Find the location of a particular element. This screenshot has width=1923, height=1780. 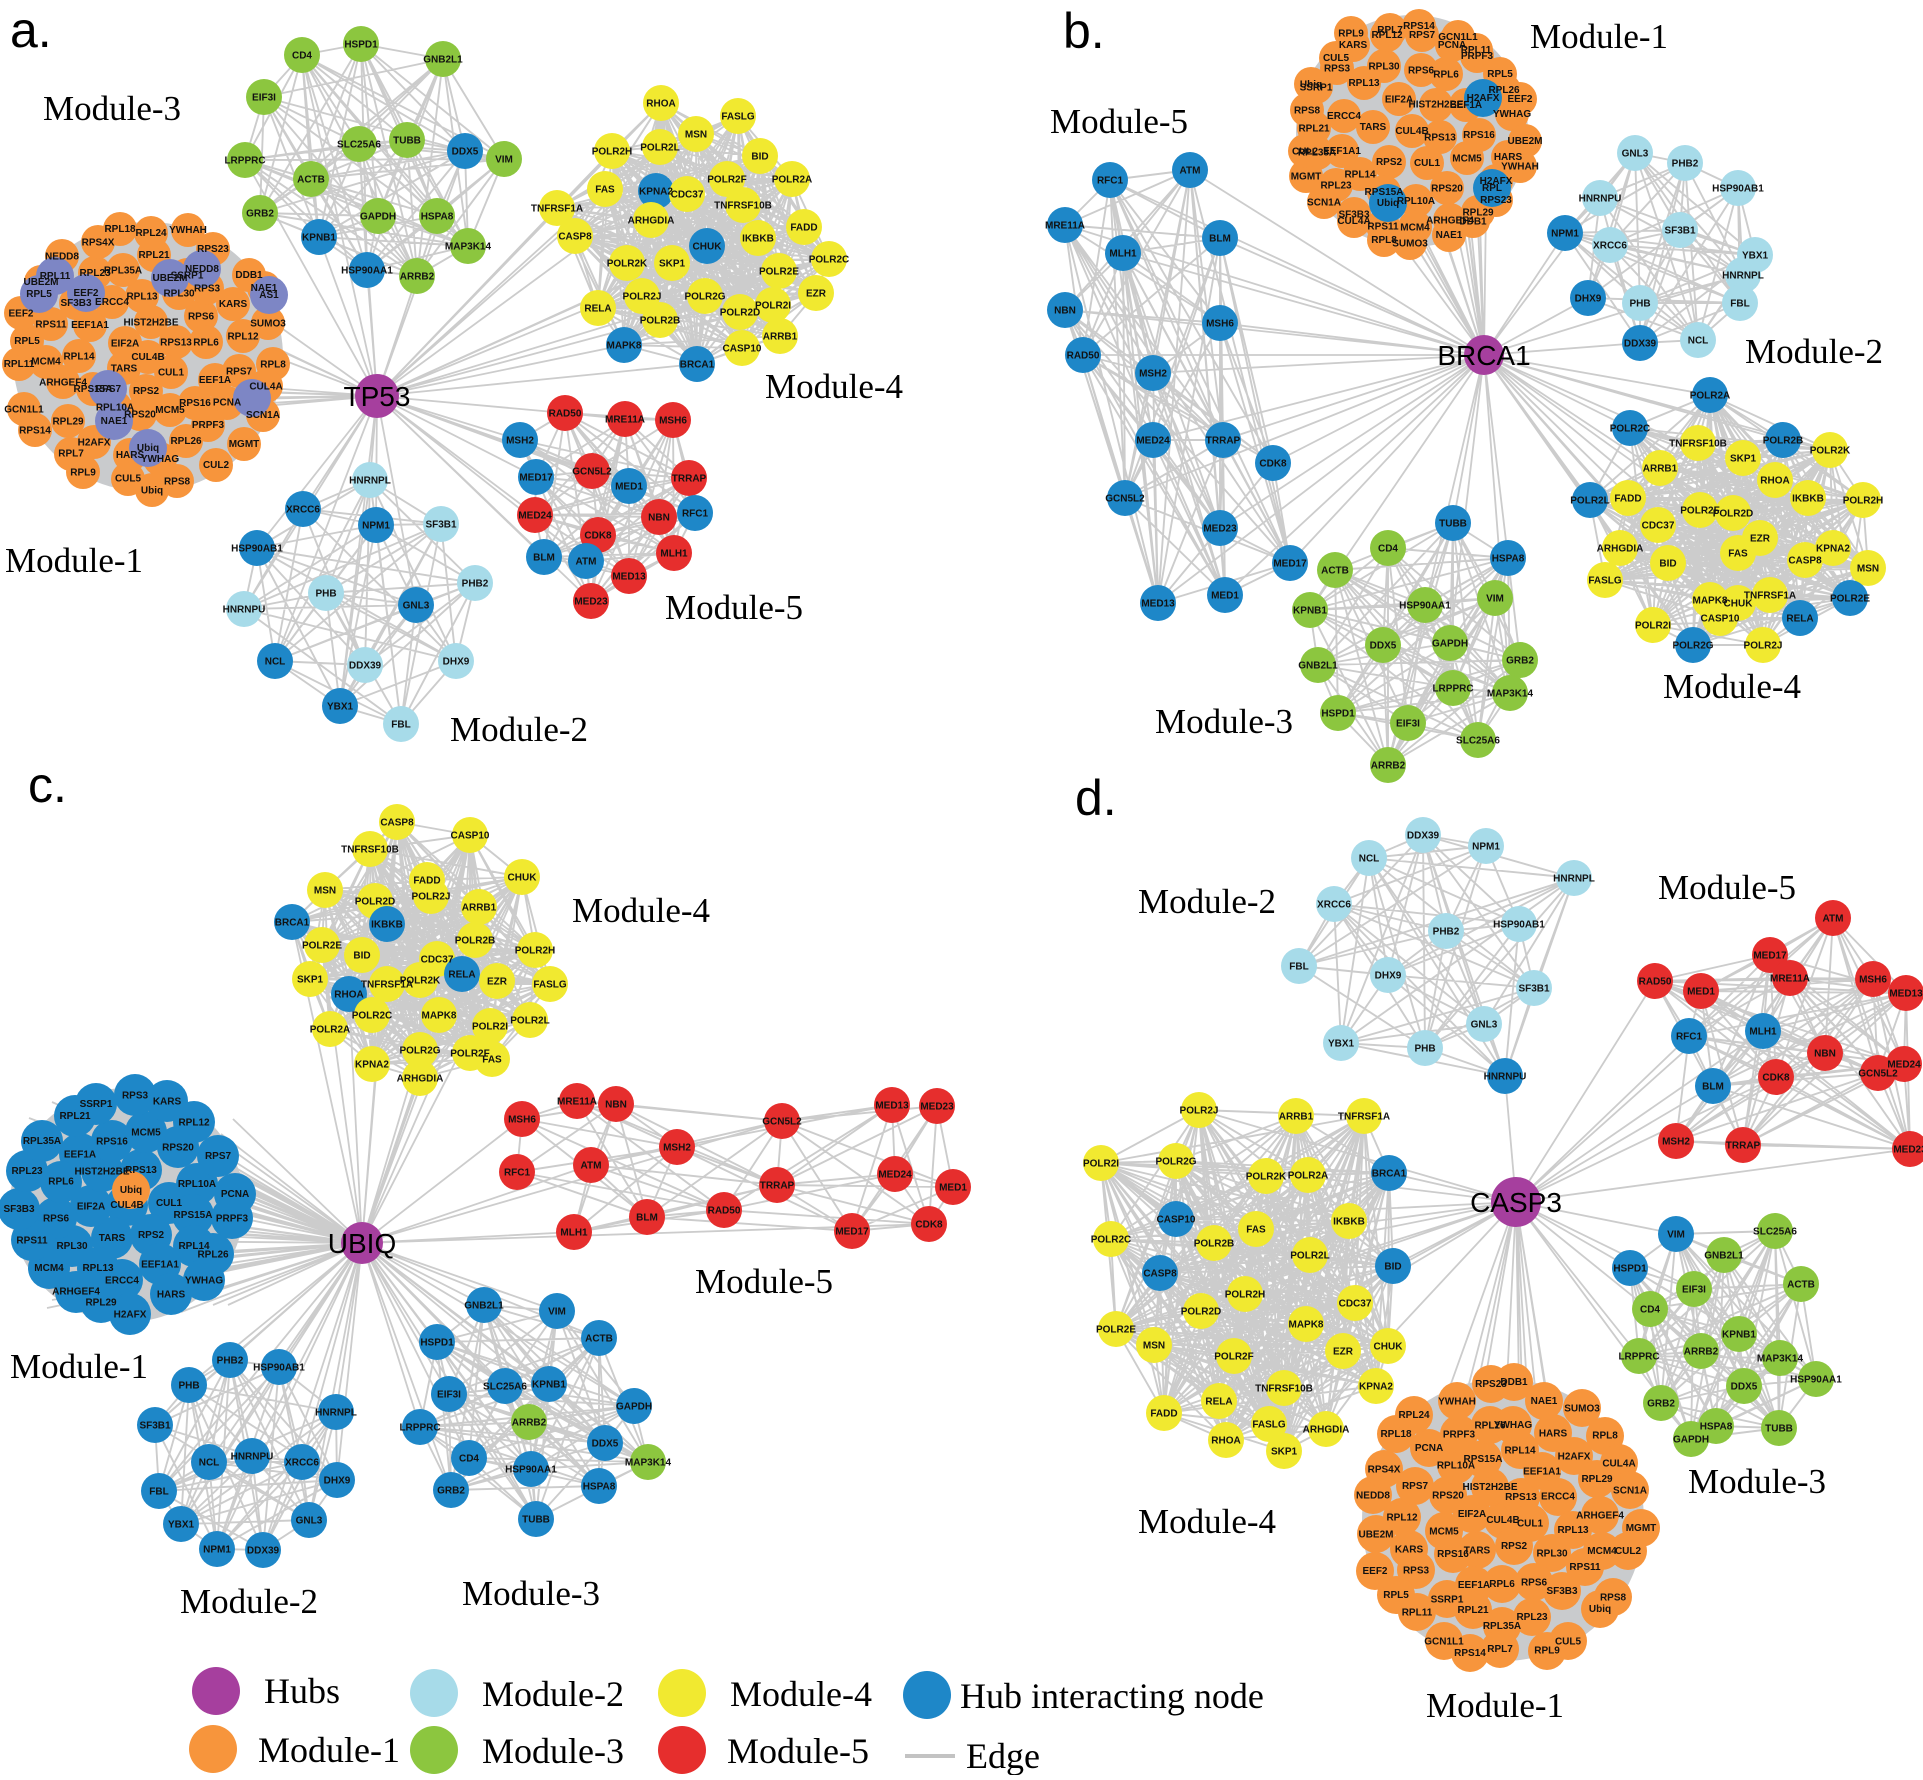

svg-text: GRB2 is located at coordinates (260, 213).